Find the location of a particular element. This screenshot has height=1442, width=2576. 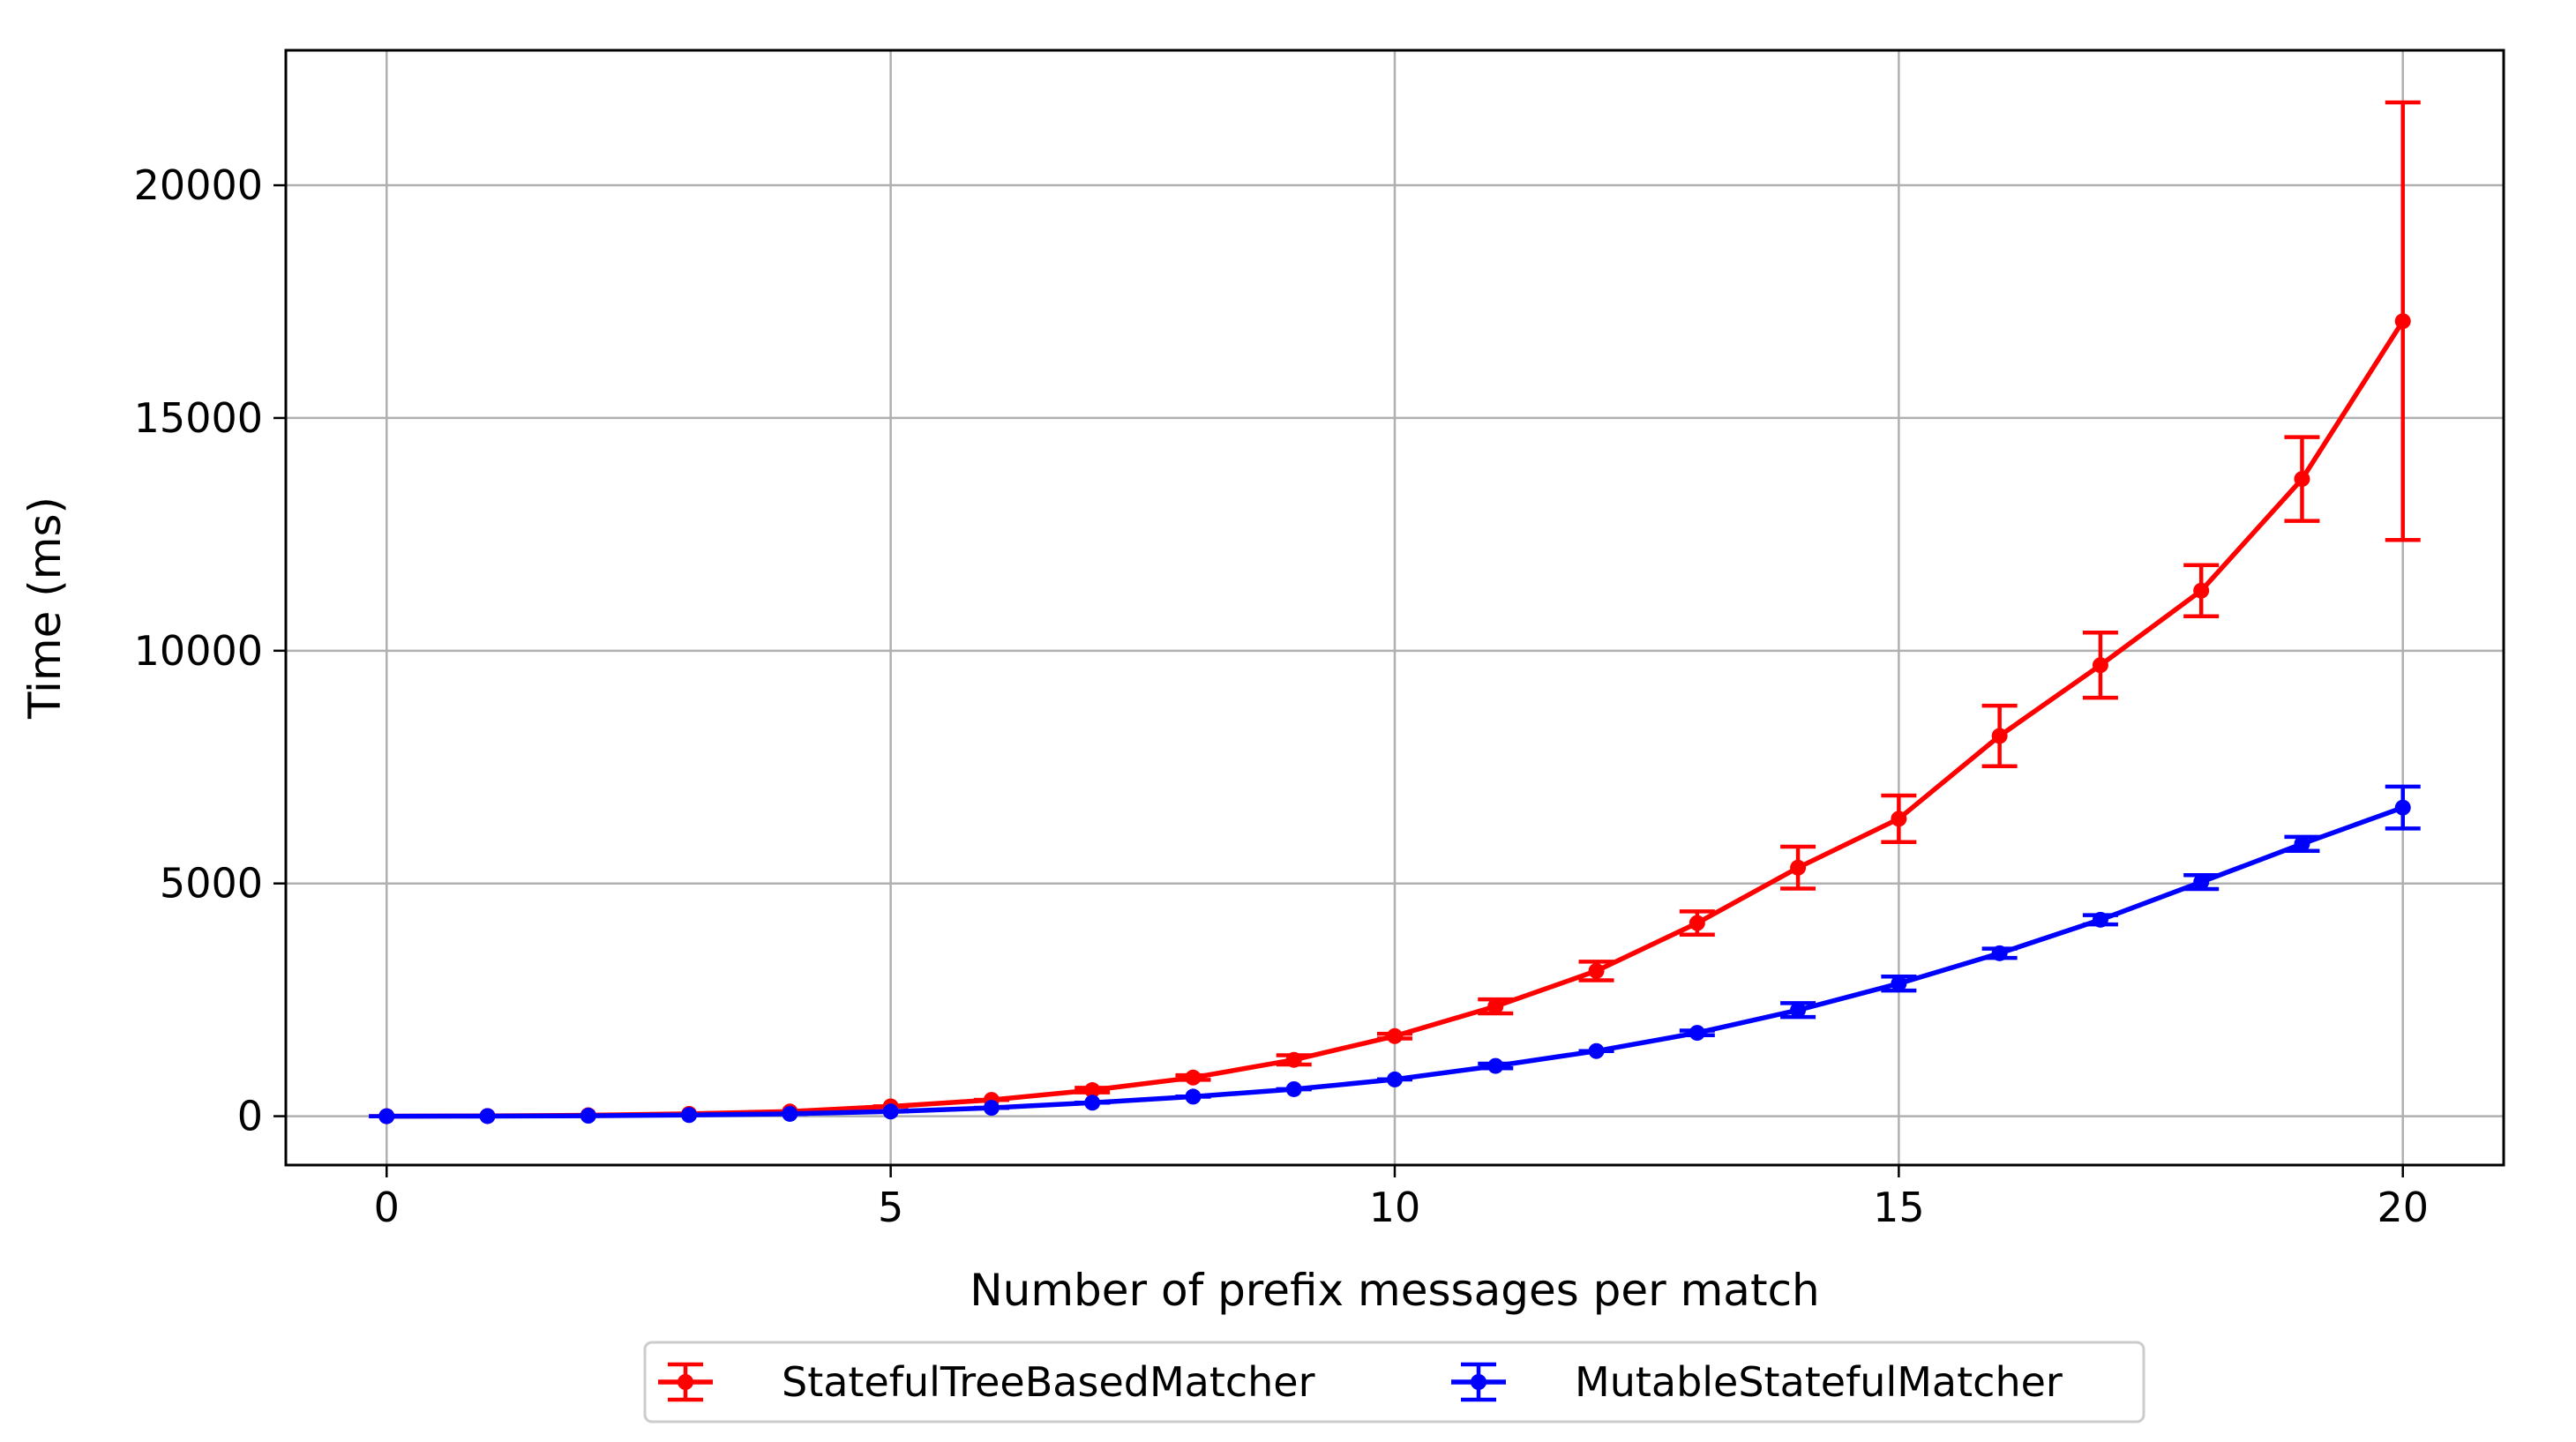

x-axis-label: Number of prefix messages per match is located at coordinates (1395, 1290).